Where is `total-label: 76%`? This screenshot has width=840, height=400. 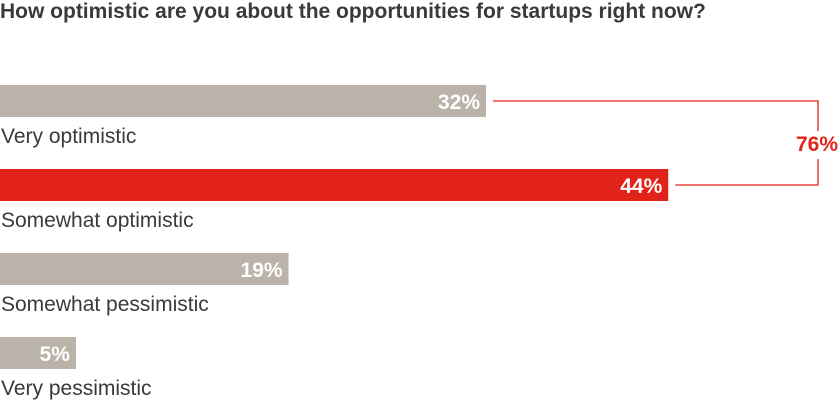
total-label: 76% is located at coordinates (817, 144).